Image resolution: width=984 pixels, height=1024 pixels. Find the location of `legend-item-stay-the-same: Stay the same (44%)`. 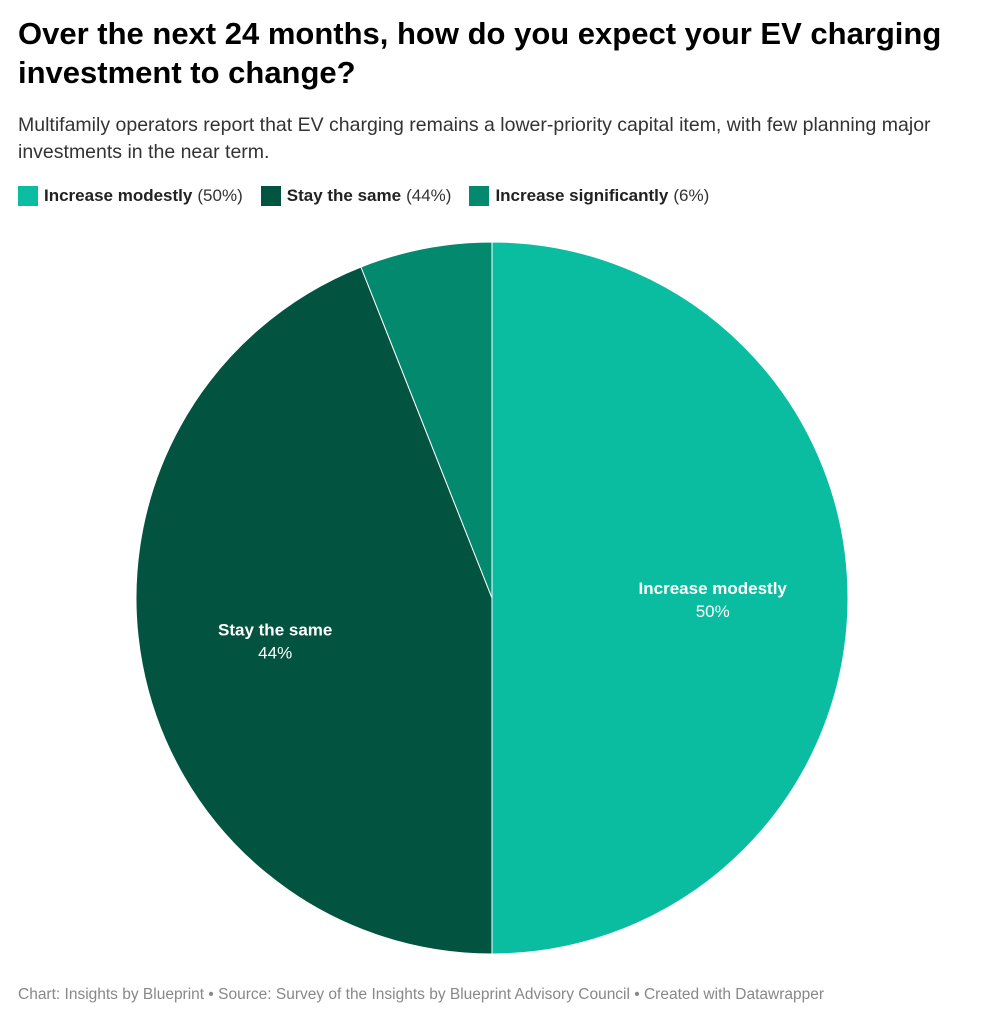

legend-item-stay-the-same: Stay the same (44%) is located at coordinates (356, 196).